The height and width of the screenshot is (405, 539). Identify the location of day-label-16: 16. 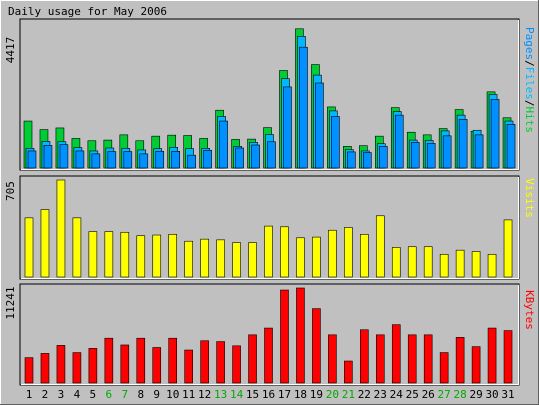
(268, 394).